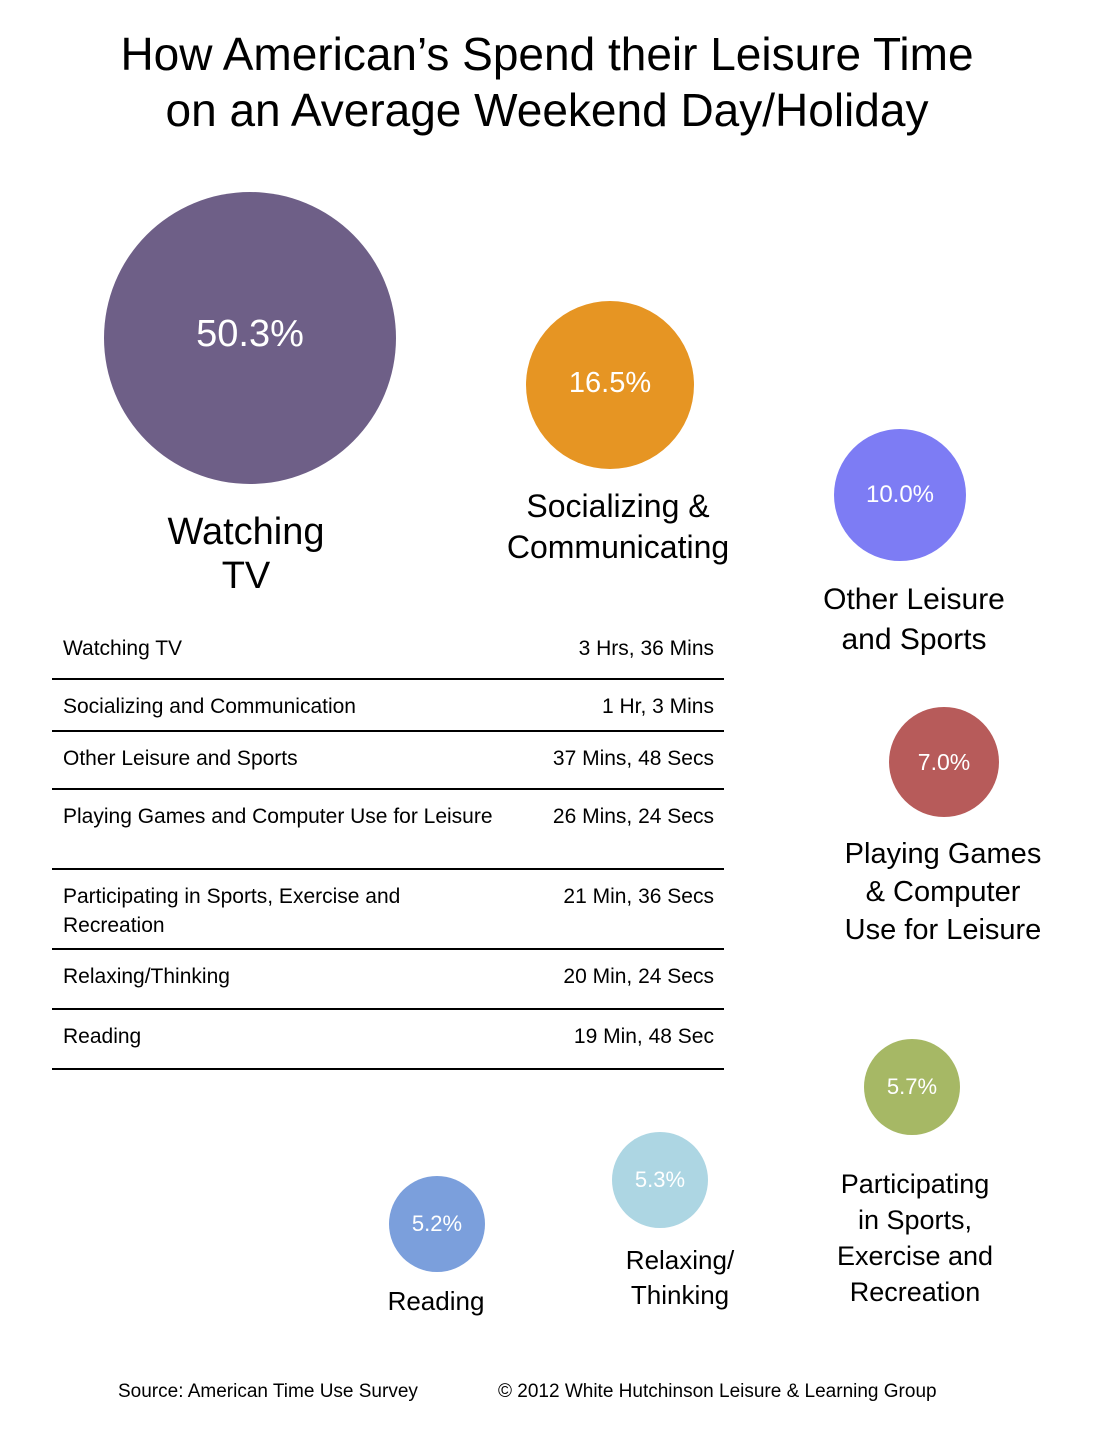 This screenshot has height=1438, width=1094. What do you see at coordinates (547, 54) in the screenshot?
I see `title-line-1: How American’s Spend their Leisure Time` at bounding box center [547, 54].